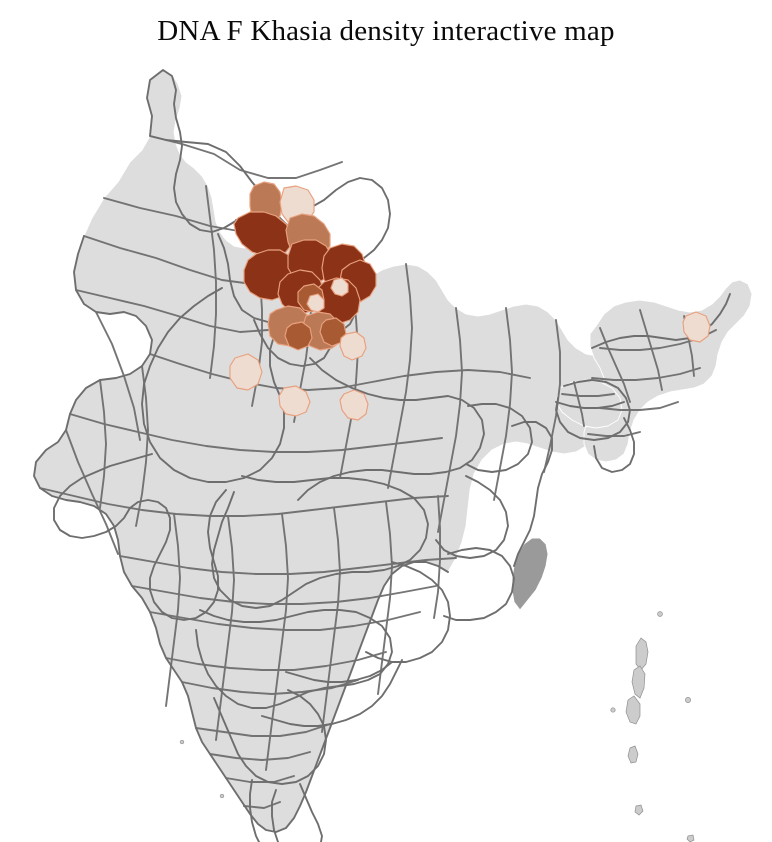 This screenshot has width=772, height=842. I want to click on highlight-district-o, so click(333, 332).